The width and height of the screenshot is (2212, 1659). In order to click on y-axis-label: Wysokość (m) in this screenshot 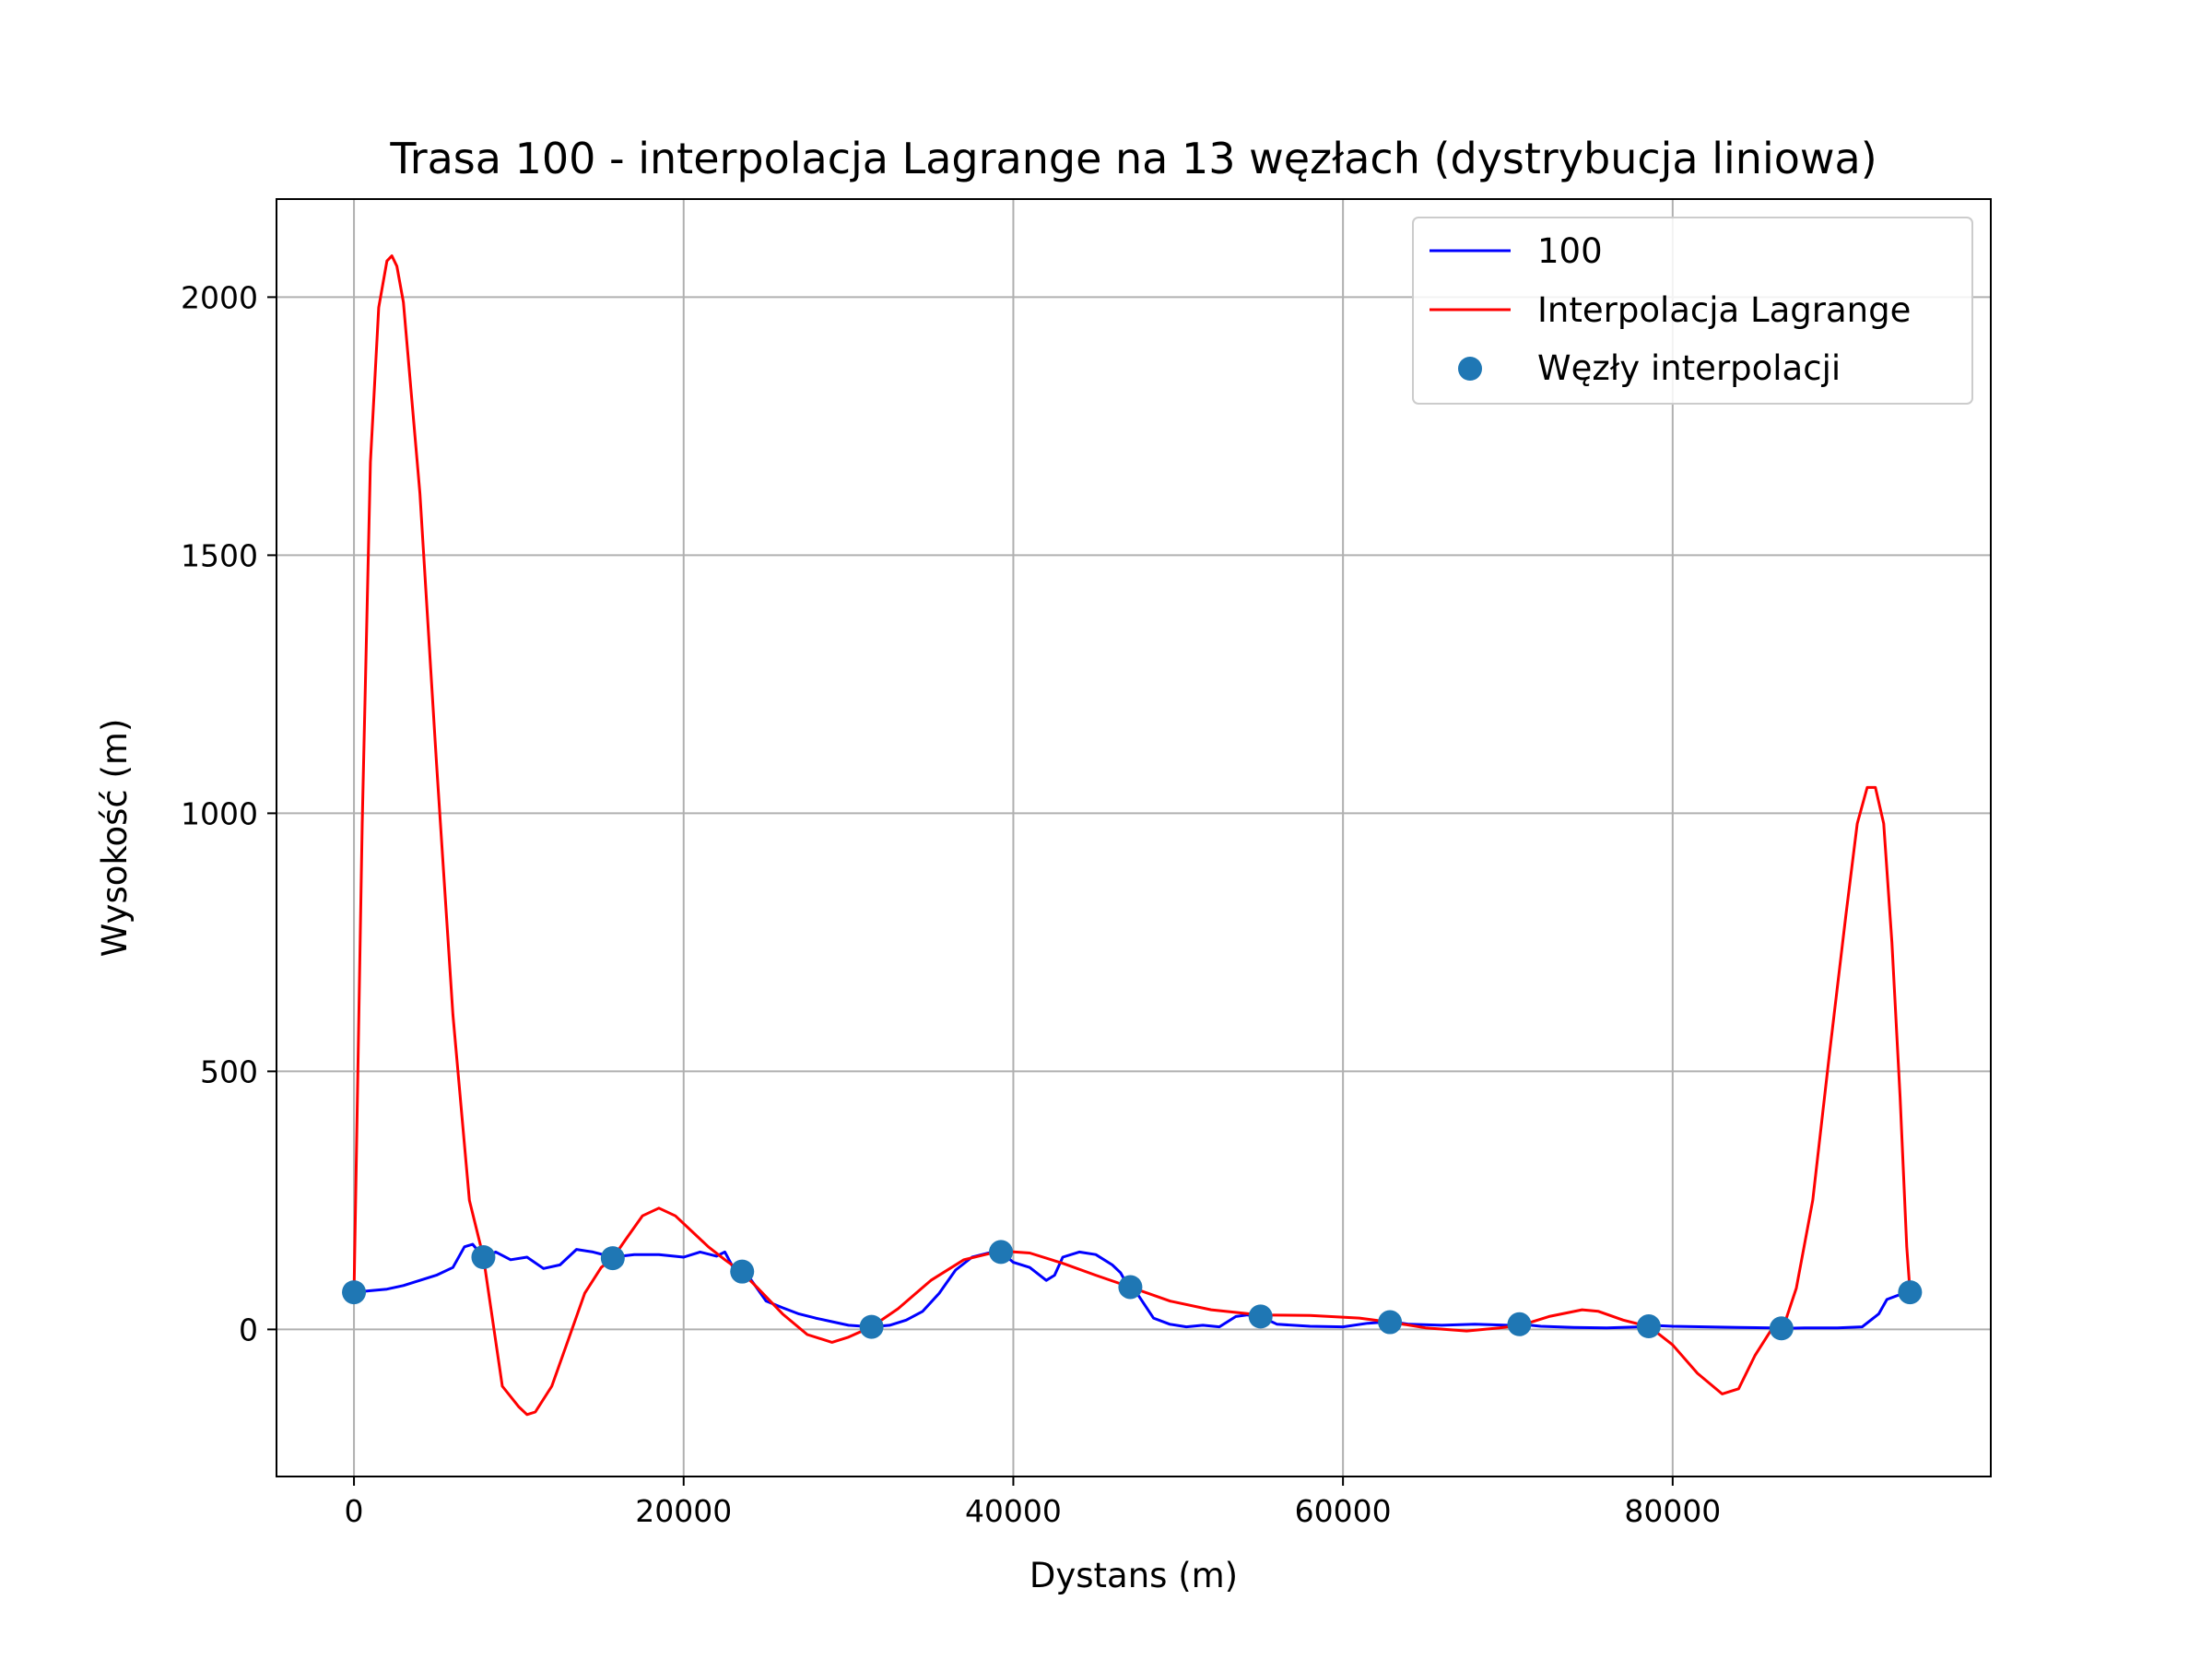, I will do `click(115, 838)`.